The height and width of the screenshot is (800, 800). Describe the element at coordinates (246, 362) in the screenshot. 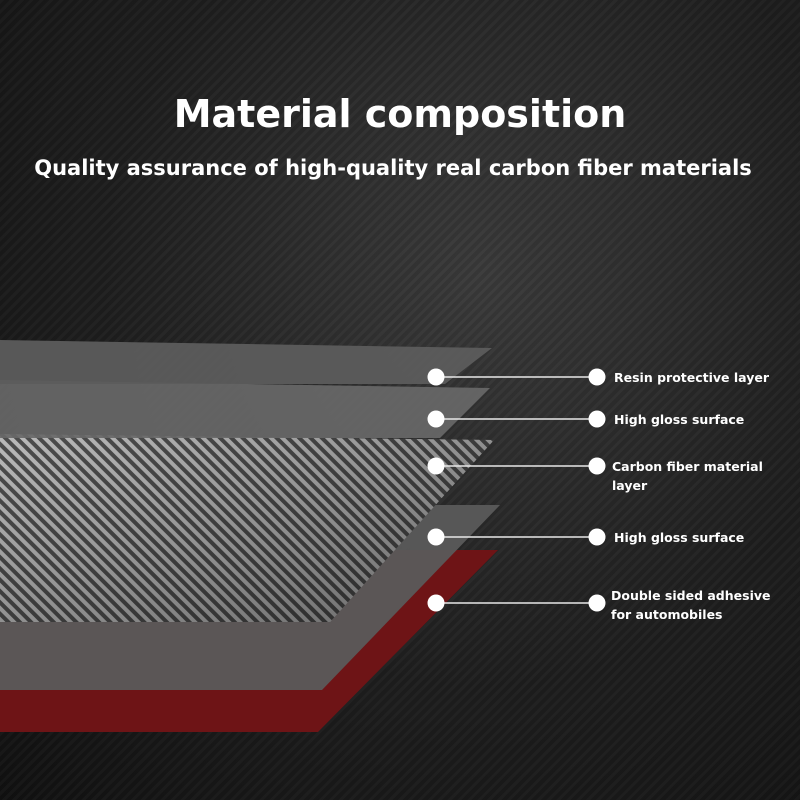

I see `resin-layer` at that location.